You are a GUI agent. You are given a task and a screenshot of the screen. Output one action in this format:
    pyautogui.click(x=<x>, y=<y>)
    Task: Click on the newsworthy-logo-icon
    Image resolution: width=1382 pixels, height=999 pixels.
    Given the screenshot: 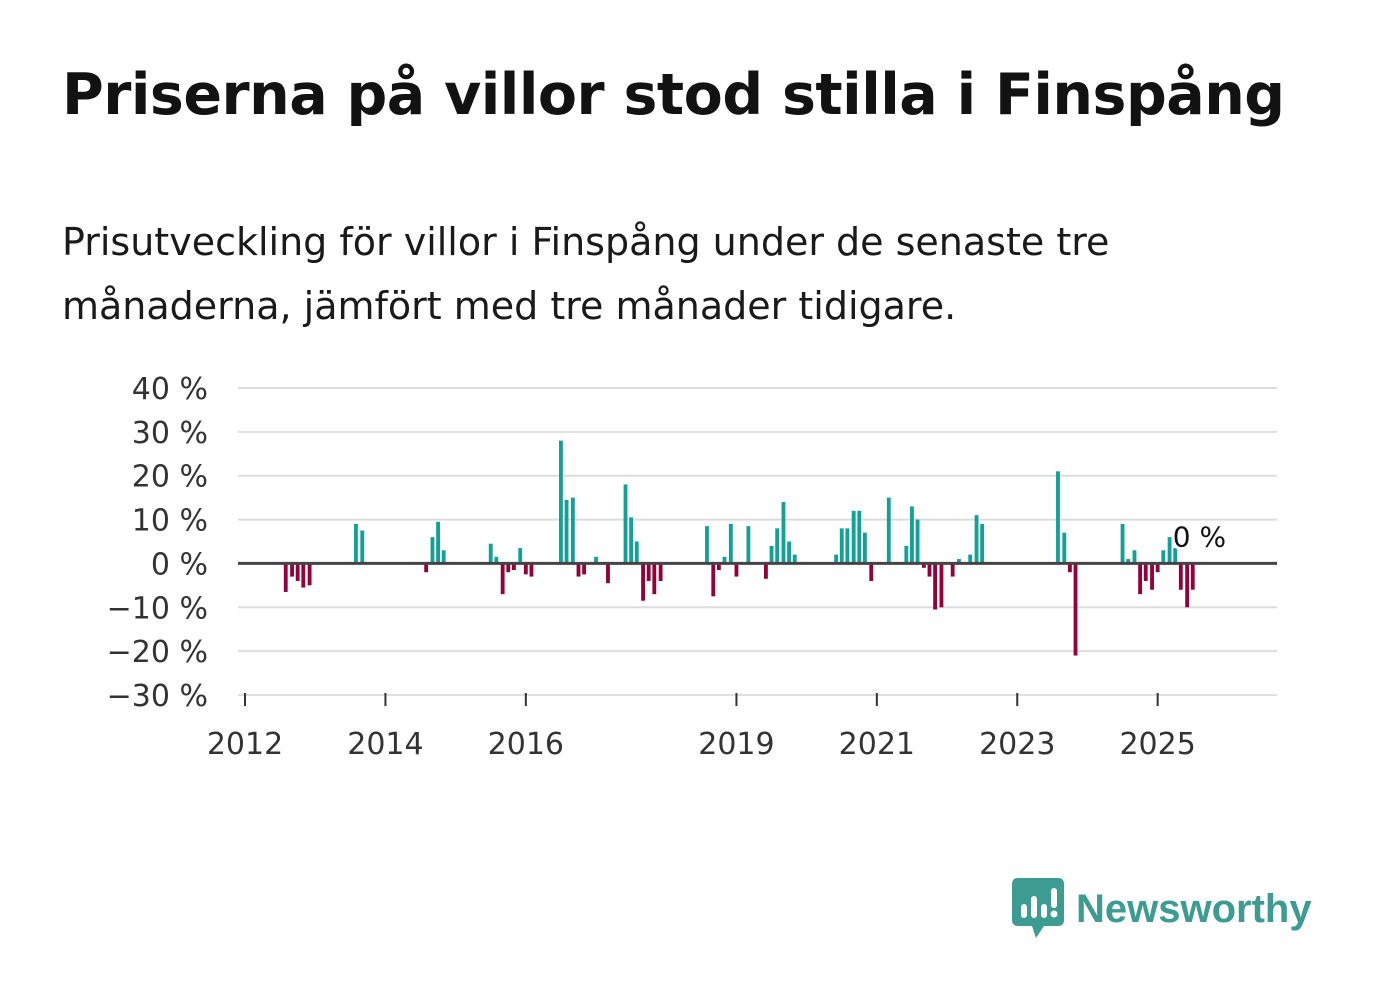 What is the action you would take?
    pyautogui.click(x=1038, y=908)
    